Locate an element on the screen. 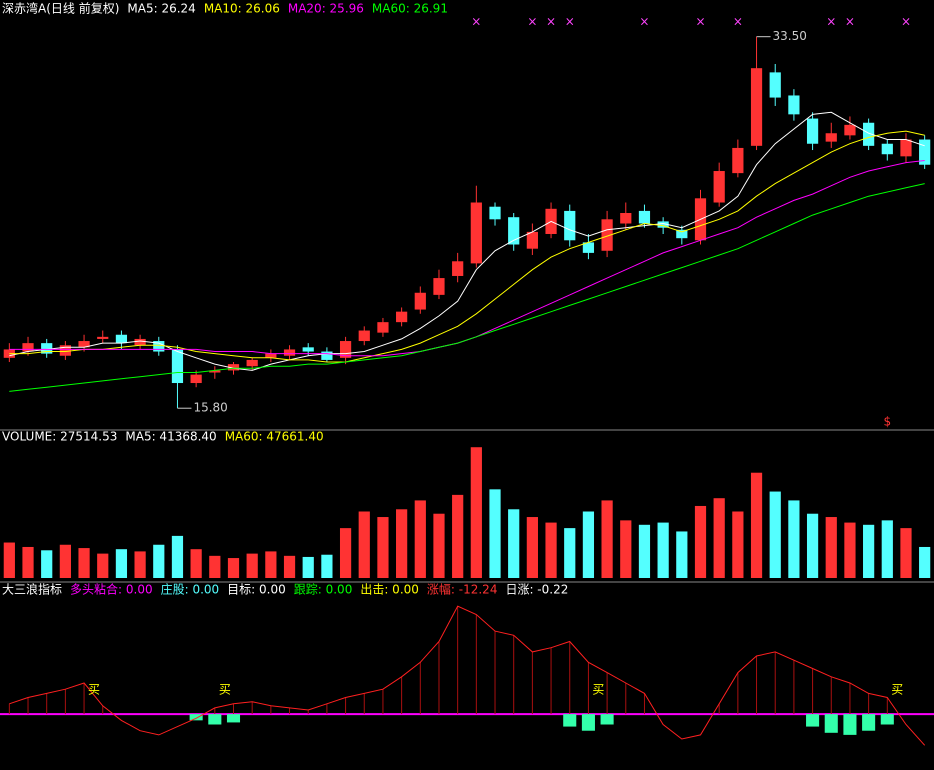  header-label: MA5: 41368.40 is located at coordinates (170, 437).